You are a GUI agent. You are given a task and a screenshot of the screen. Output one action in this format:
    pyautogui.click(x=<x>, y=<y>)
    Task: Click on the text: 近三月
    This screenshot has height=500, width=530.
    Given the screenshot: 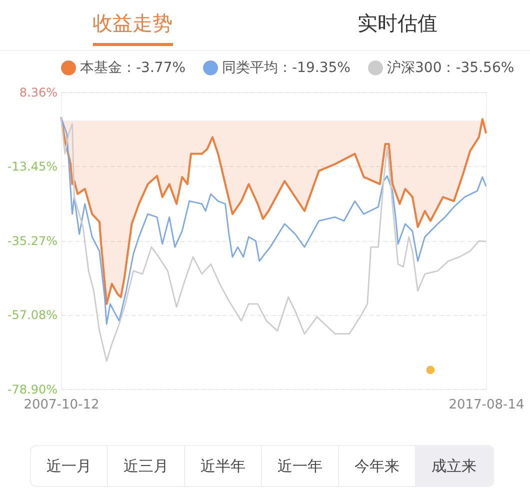 What is the action you would take?
    pyautogui.click(x=146, y=466)
    